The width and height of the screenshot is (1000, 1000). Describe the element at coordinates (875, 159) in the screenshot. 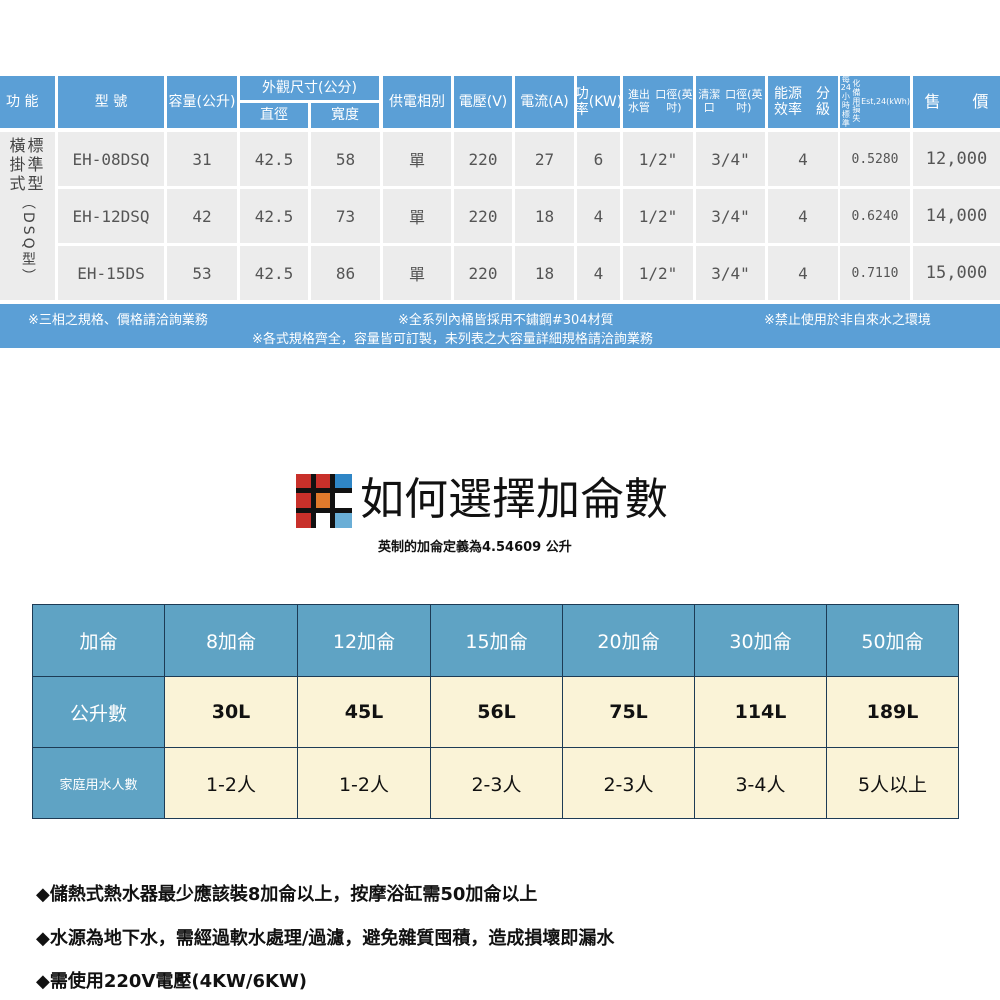

I see `spec-cell: 0.5280` at that location.